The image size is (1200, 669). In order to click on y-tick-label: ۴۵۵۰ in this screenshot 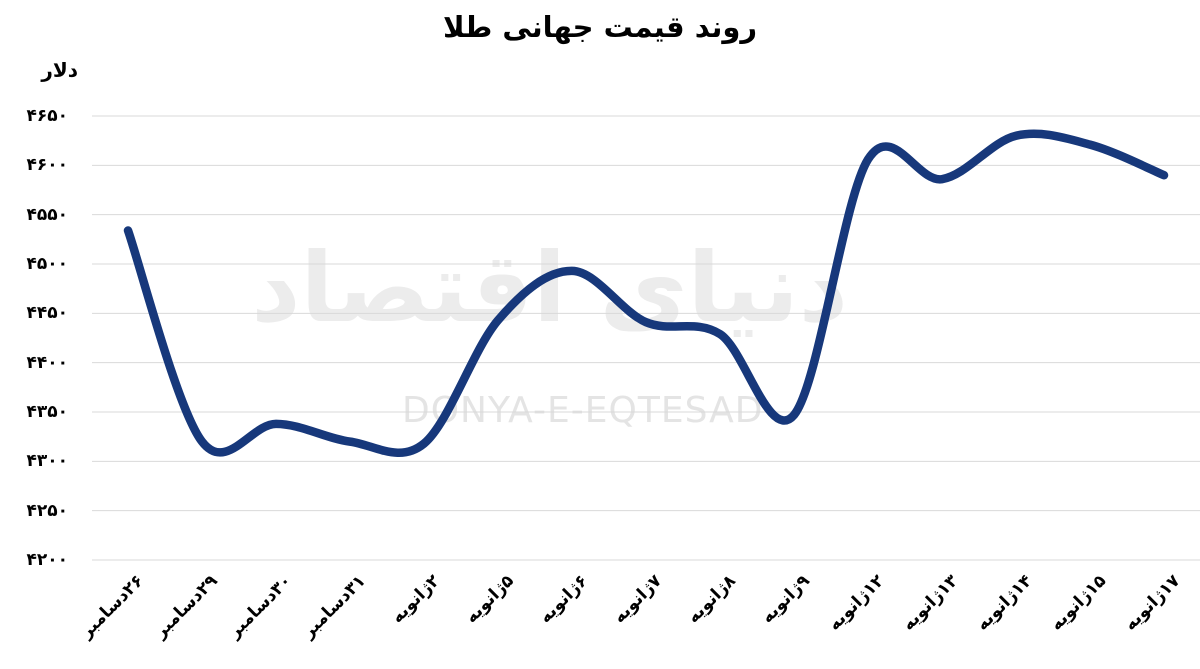, I will do `click(47, 214)`.